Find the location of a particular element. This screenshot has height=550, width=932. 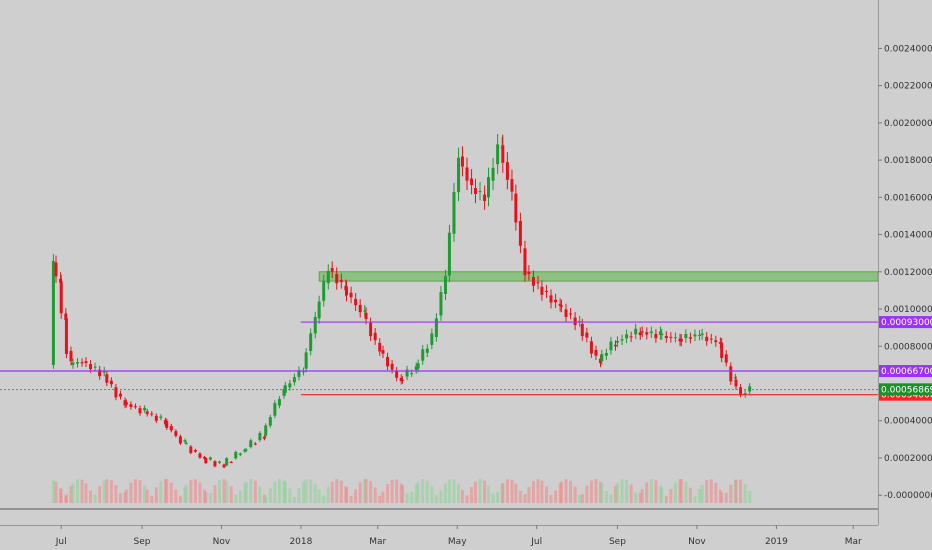

level-label: 0.00054000 is located at coordinates (906, 396).